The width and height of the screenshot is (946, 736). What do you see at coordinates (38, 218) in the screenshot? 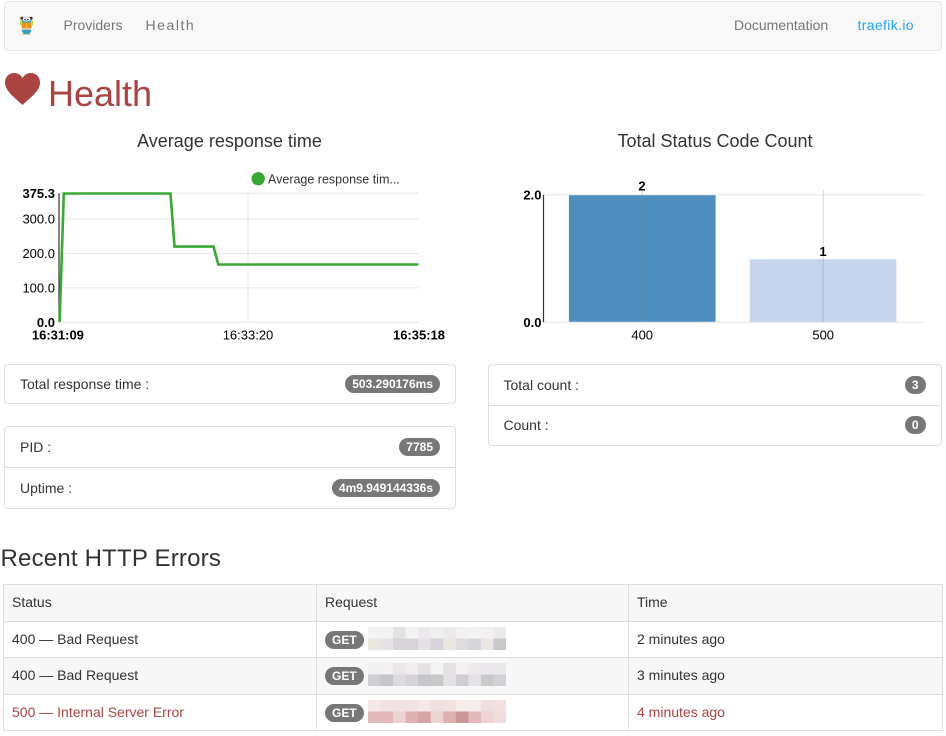
I see `svg-text: 300.0` at bounding box center [38, 218].